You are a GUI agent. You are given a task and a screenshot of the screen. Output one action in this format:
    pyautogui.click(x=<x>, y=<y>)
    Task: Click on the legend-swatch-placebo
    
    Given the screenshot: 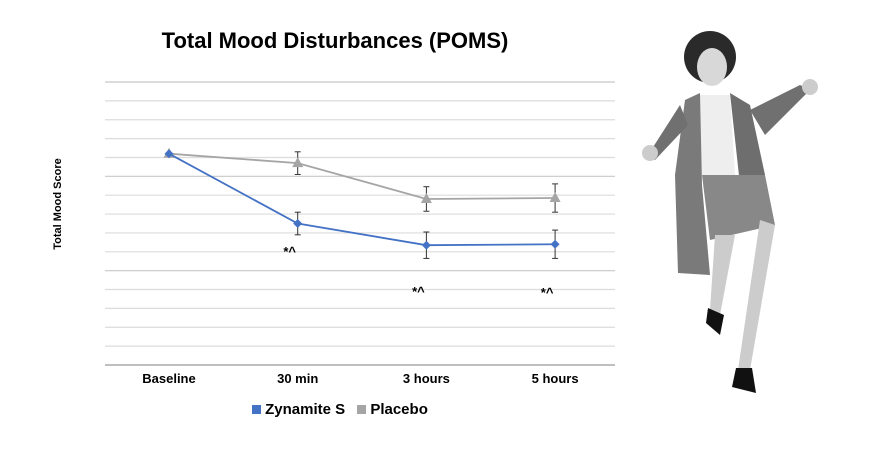 What is the action you would take?
    pyautogui.click(x=362, y=409)
    